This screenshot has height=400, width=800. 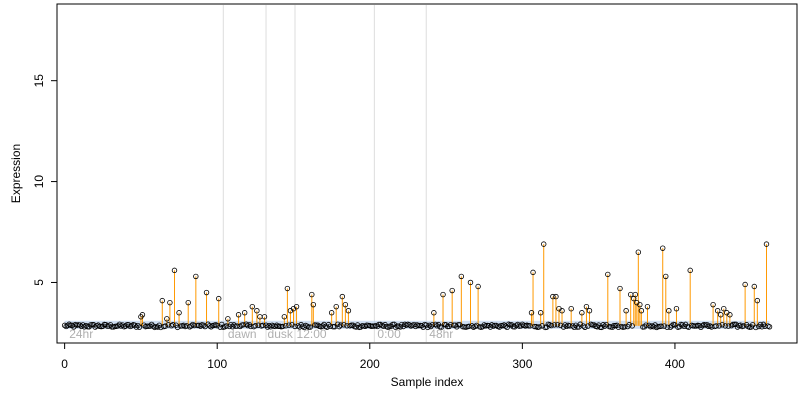 I want to click on x-tick-label: 0, so click(x=64, y=364).